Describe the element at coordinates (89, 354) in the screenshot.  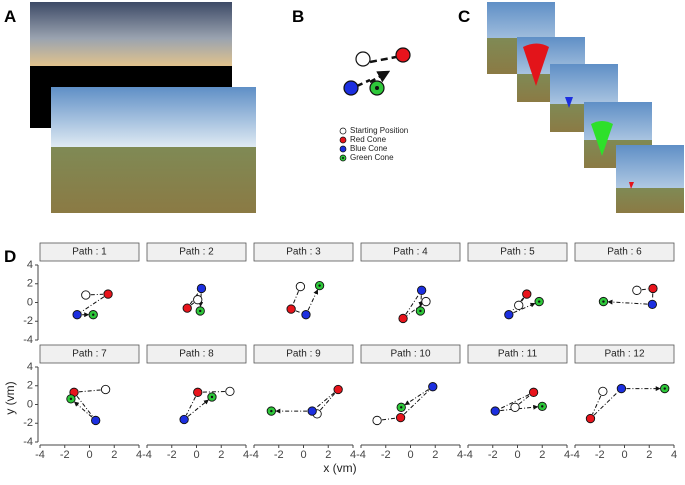
I see `strip-title: Path : 7` at that location.